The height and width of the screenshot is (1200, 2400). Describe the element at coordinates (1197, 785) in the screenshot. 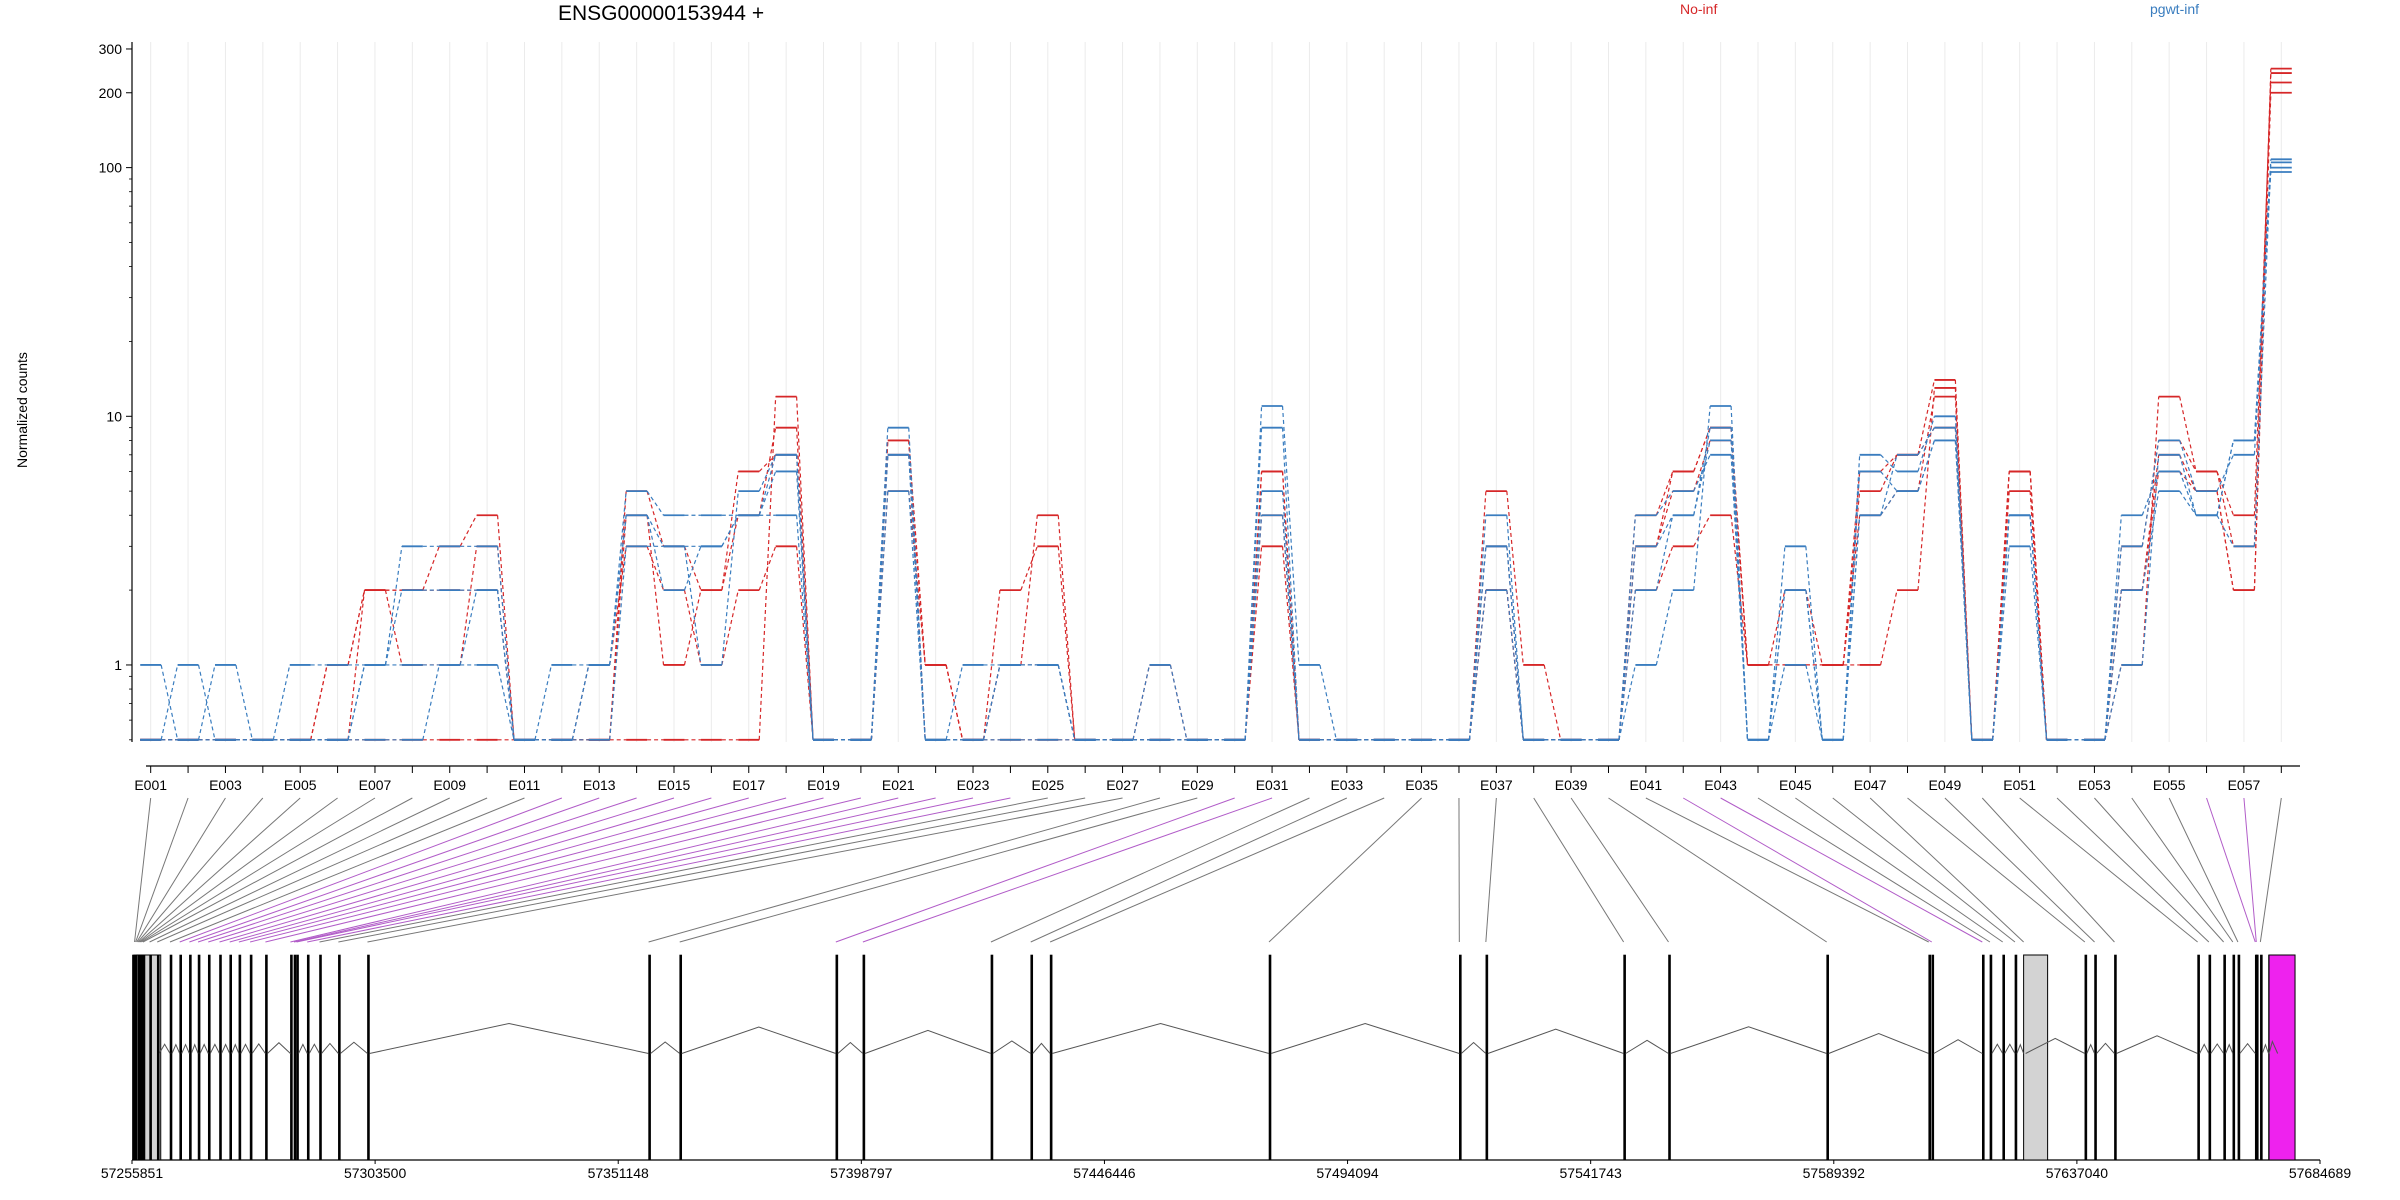

I see `x-tick-label: E029` at that location.